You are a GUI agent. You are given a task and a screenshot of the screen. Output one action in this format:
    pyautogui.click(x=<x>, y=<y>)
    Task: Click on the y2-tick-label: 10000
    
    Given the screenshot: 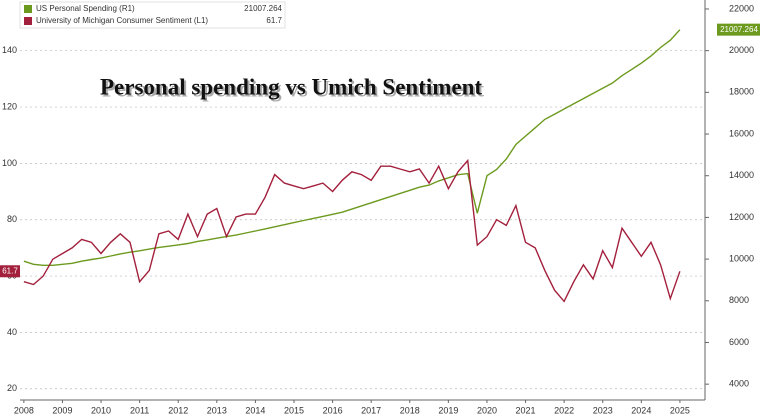 What is the action you would take?
    pyautogui.click(x=741, y=258)
    